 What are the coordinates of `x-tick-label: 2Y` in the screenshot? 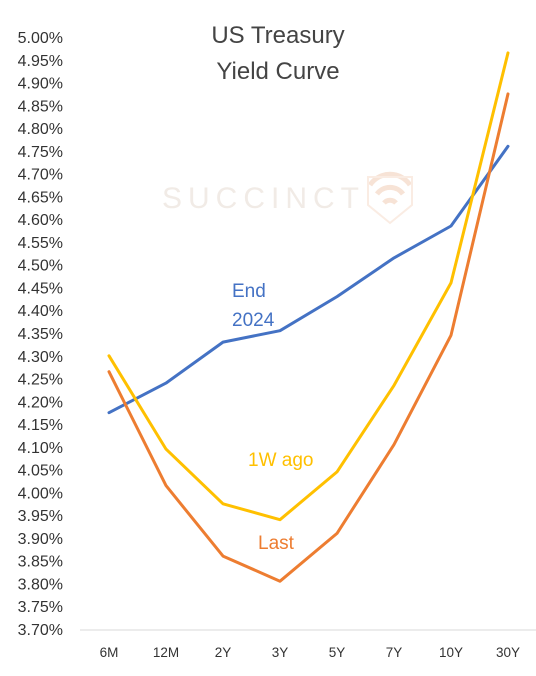 It's located at (223, 652).